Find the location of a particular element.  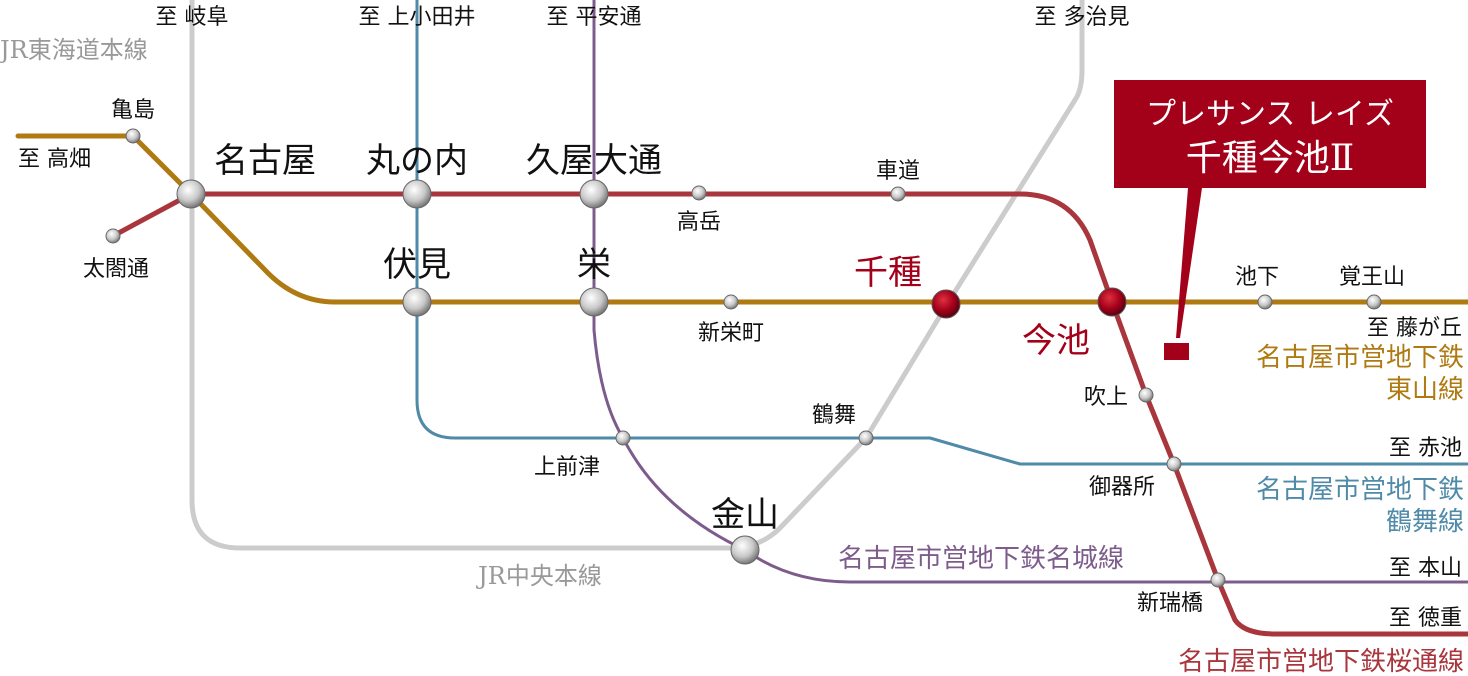

line-name-higashiyama-1: 名古屋市営地下鉄 is located at coordinates (1360, 358).